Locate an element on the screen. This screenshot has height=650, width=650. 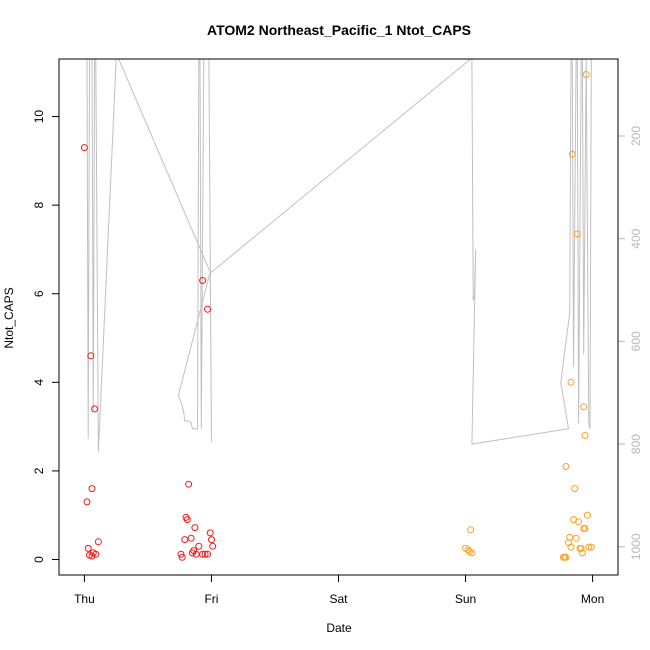
x-tick-label: Sun is located at coordinates (465, 599).